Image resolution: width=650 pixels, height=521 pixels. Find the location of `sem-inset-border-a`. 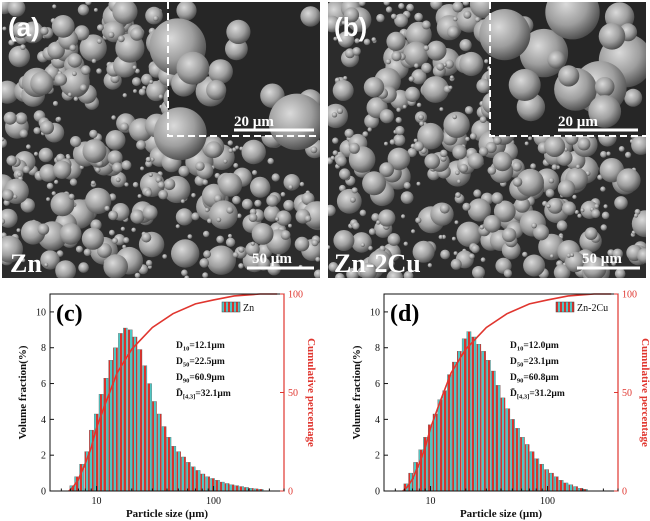

sem-inset-border-a is located at coordinates (243, 69).